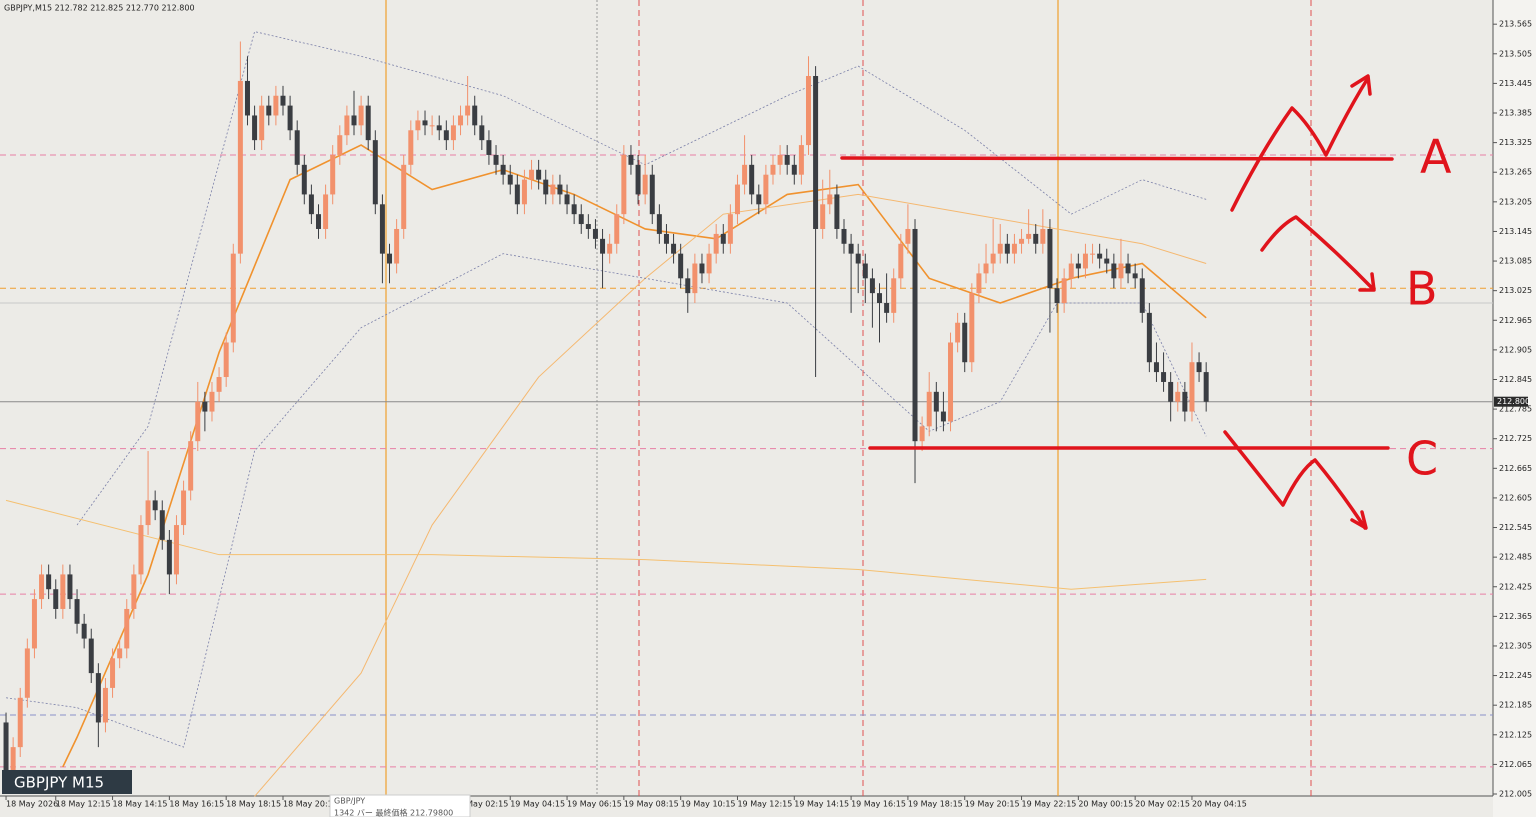  Describe the element at coordinates (1117, 158) in the screenshot. I see `level-a-line` at that location.